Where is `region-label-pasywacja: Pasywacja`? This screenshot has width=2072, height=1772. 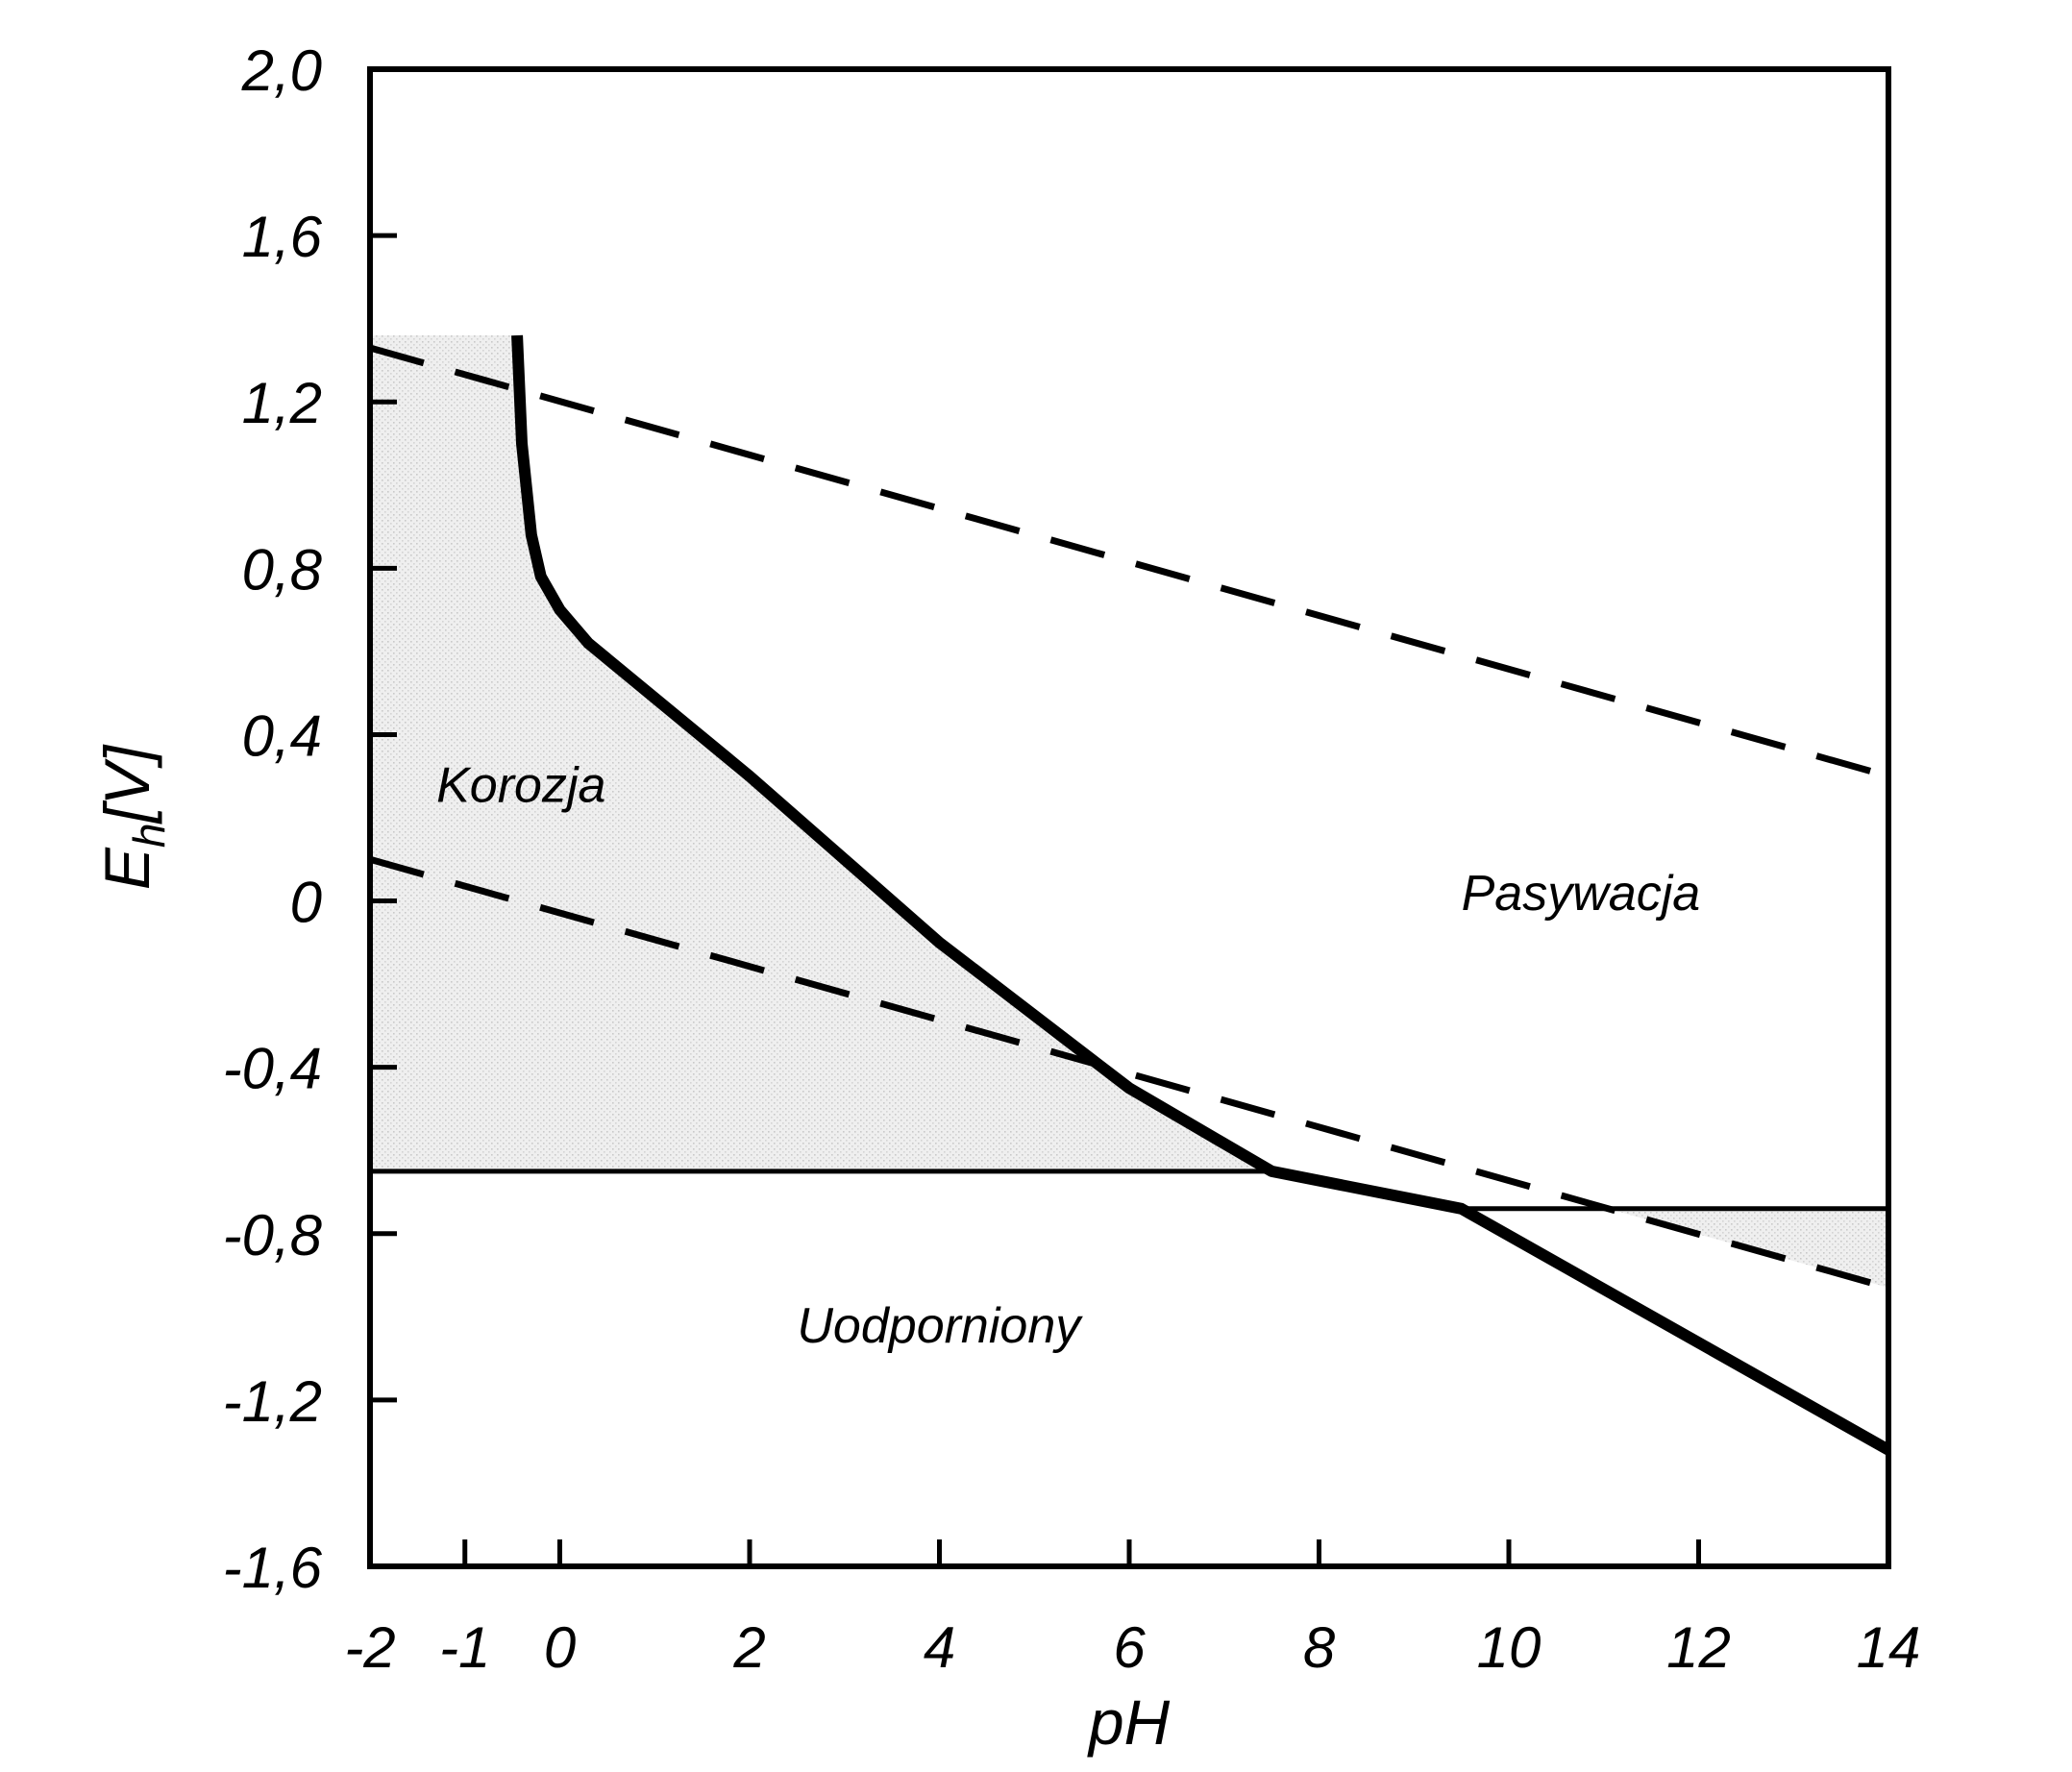 region-label-pasywacja: Pasywacja is located at coordinates (1582, 894).